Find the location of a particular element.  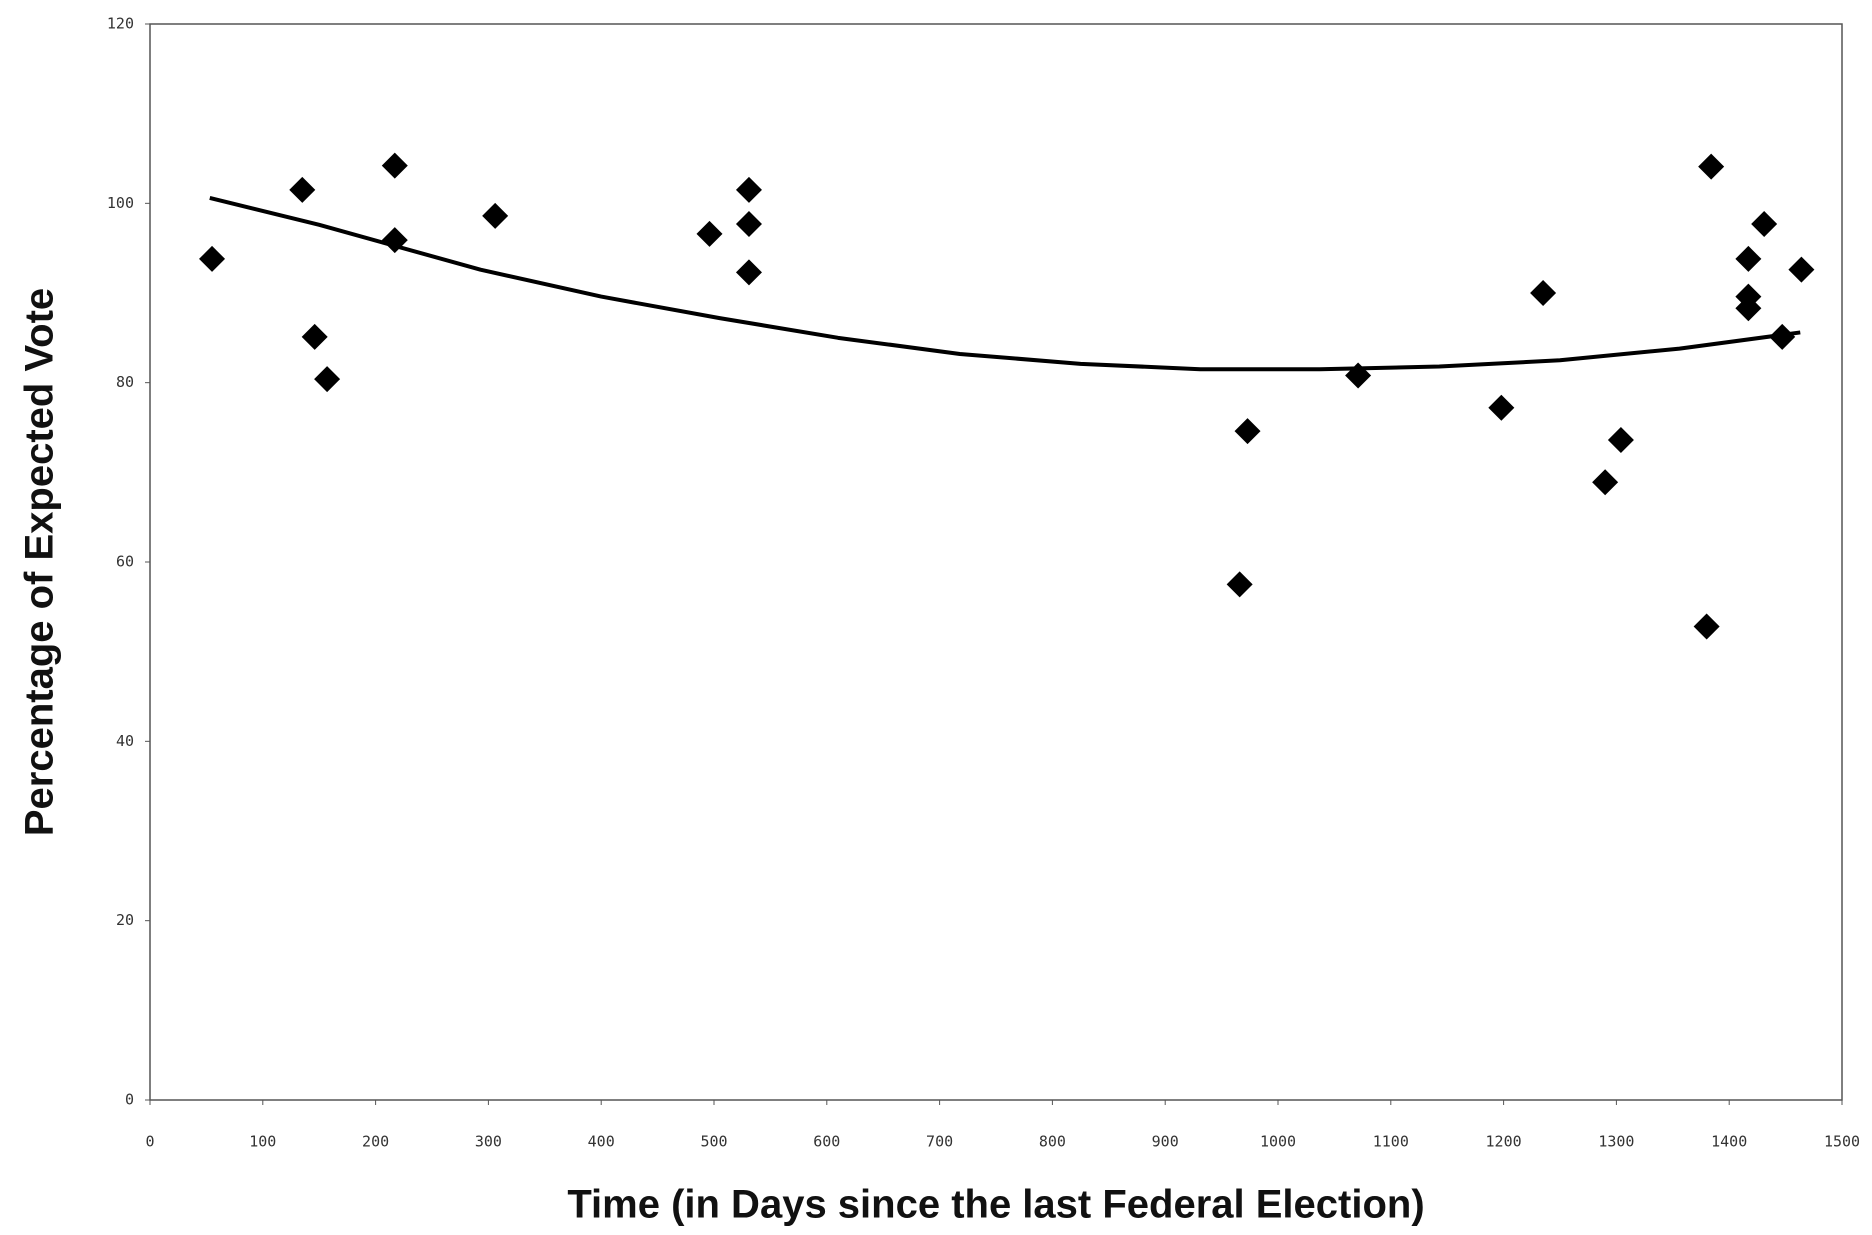

x-tick-label: 1300 is located at coordinates (1616, 1142).